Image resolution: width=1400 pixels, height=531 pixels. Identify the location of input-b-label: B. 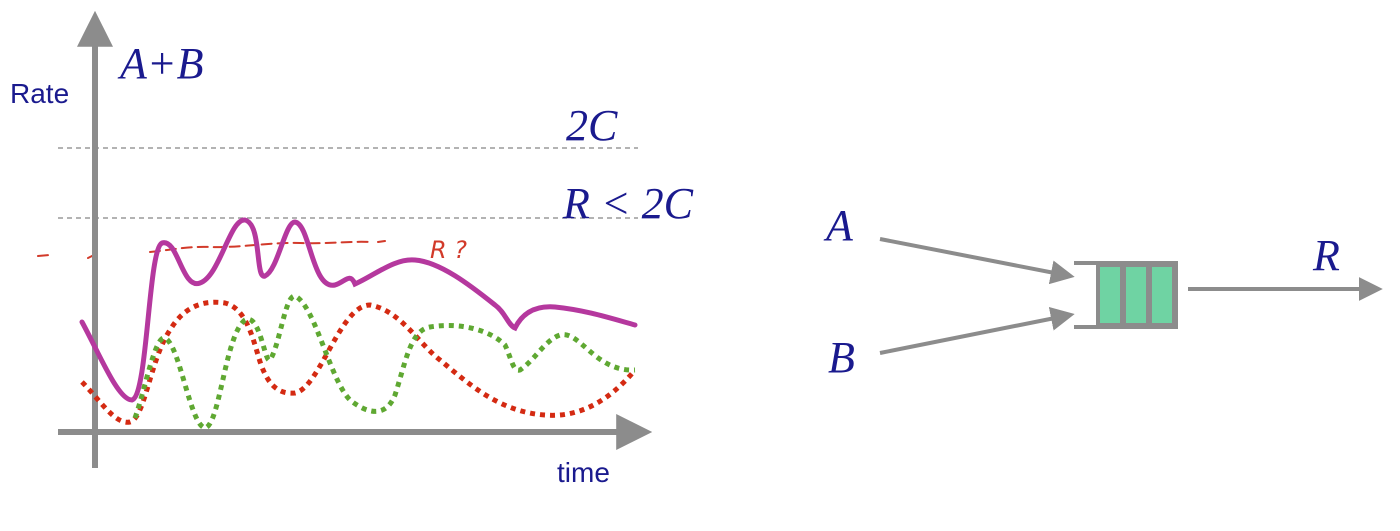
(841, 357).